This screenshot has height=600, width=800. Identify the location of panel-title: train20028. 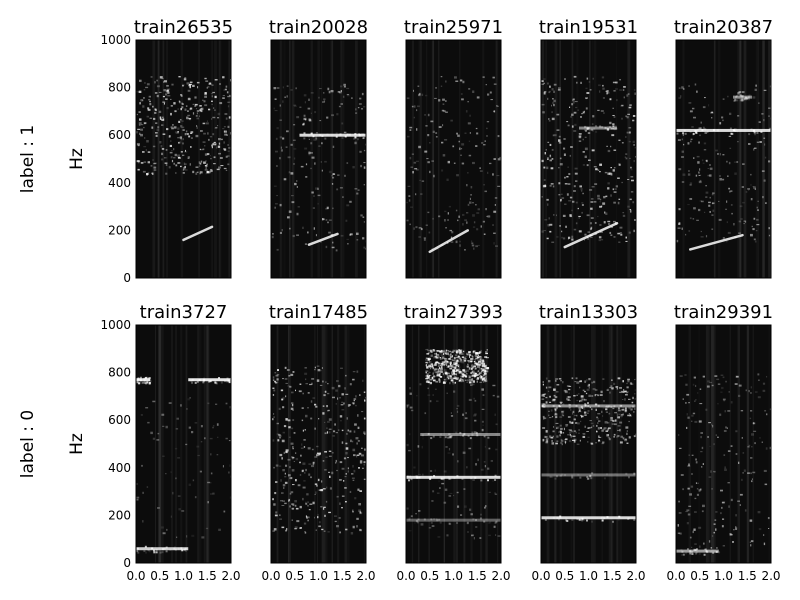
(318, 27).